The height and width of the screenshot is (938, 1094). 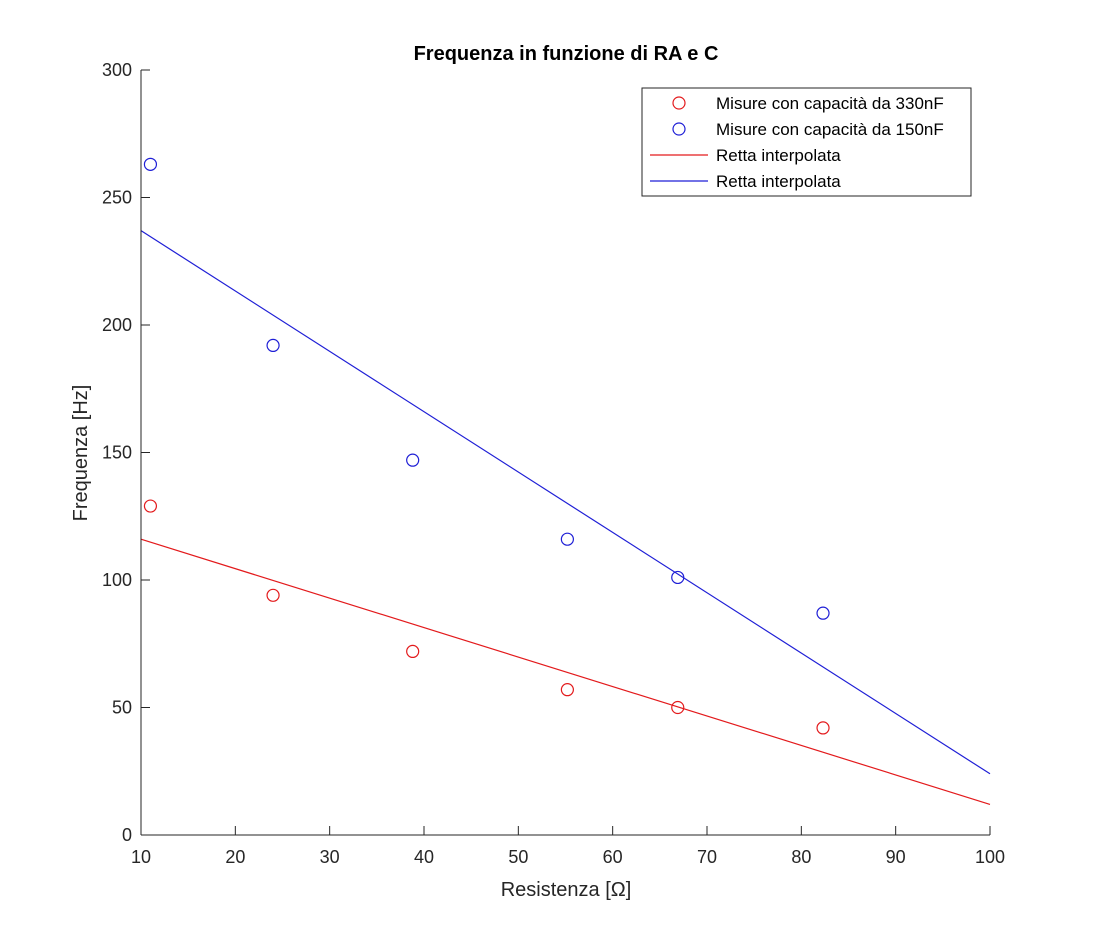 I want to click on y-tick-label: 300, so click(x=117, y=70).